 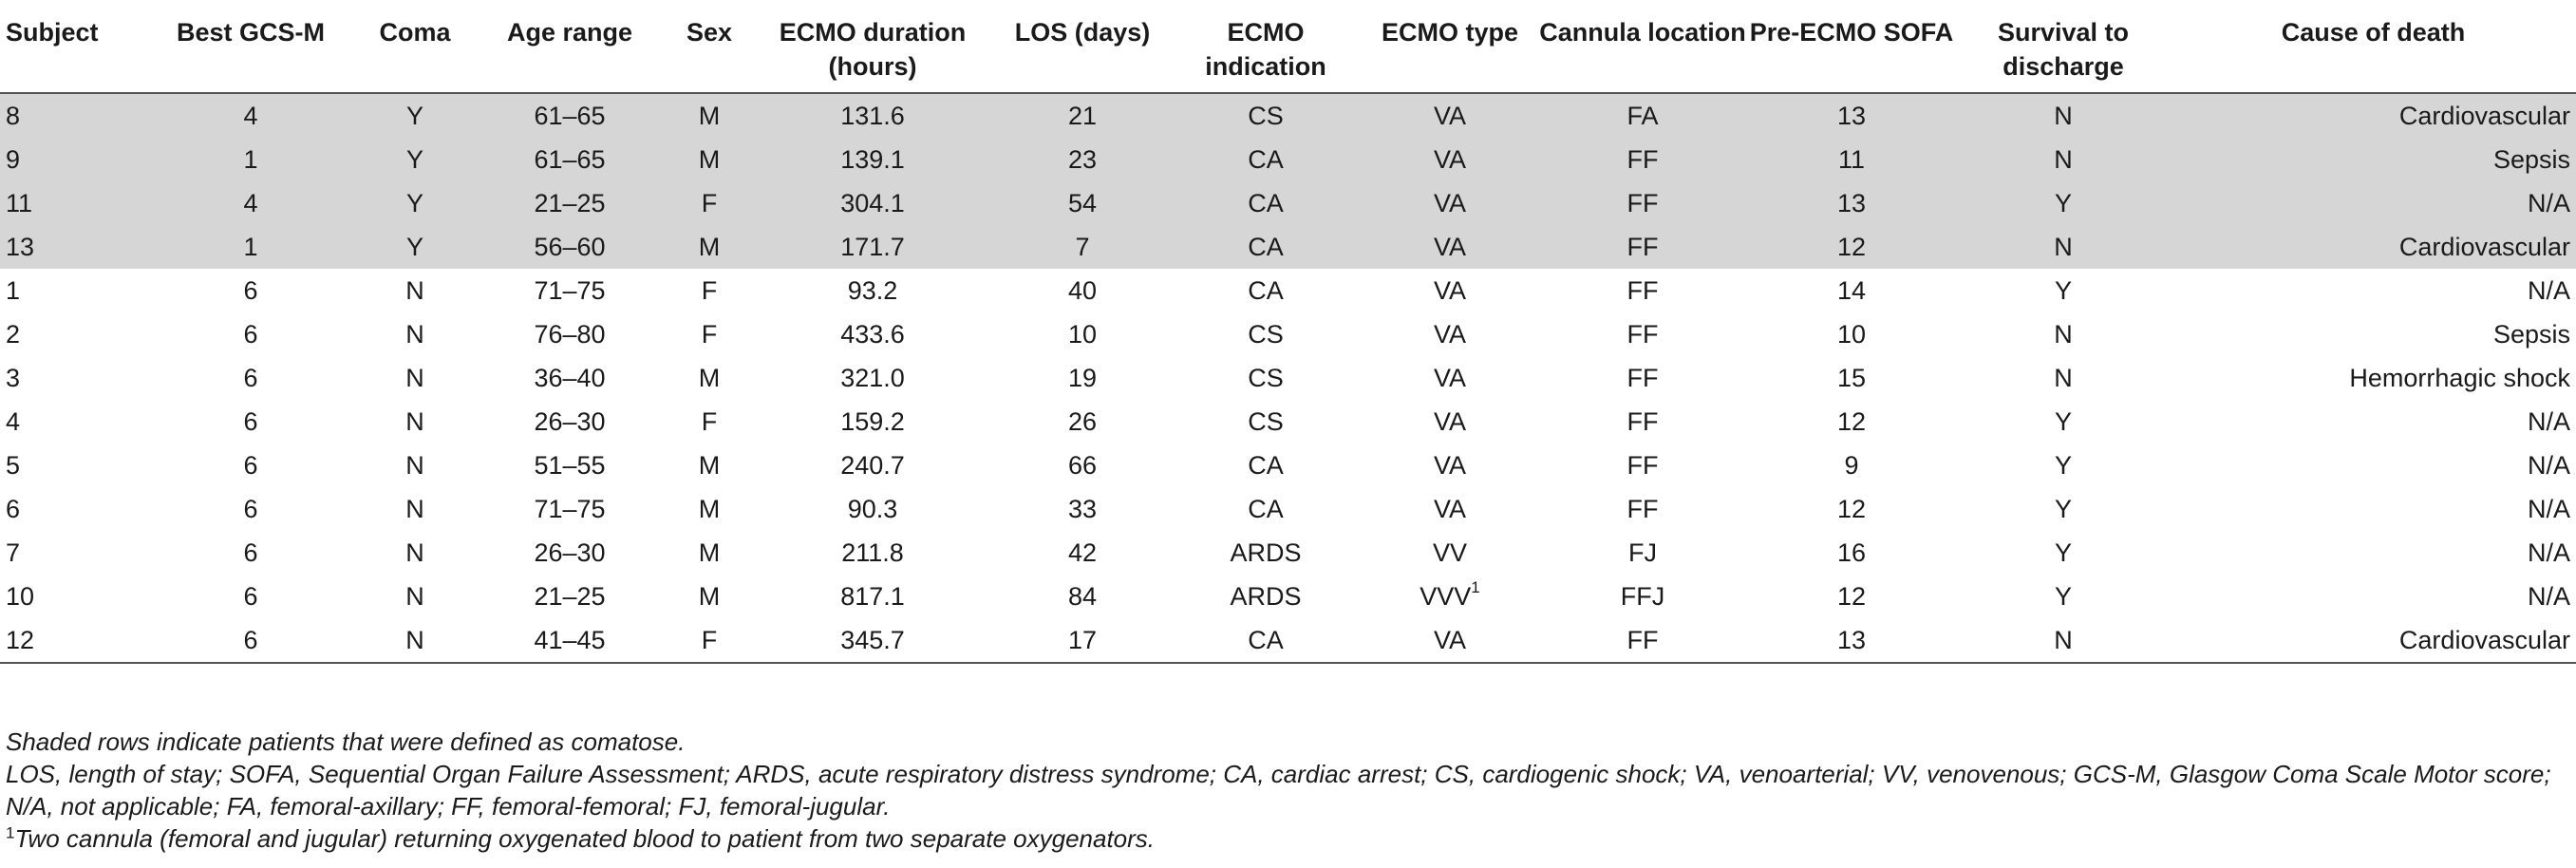 I want to click on cell-age-range: 71–75, so click(x=570, y=291).